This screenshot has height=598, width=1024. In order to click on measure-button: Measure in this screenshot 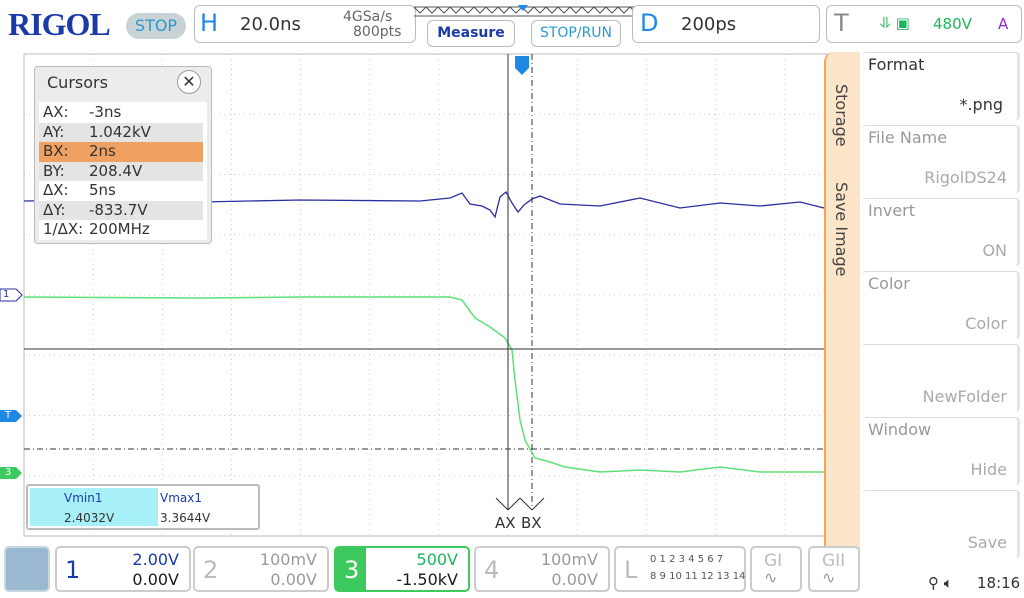, I will do `click(471, 33)`.